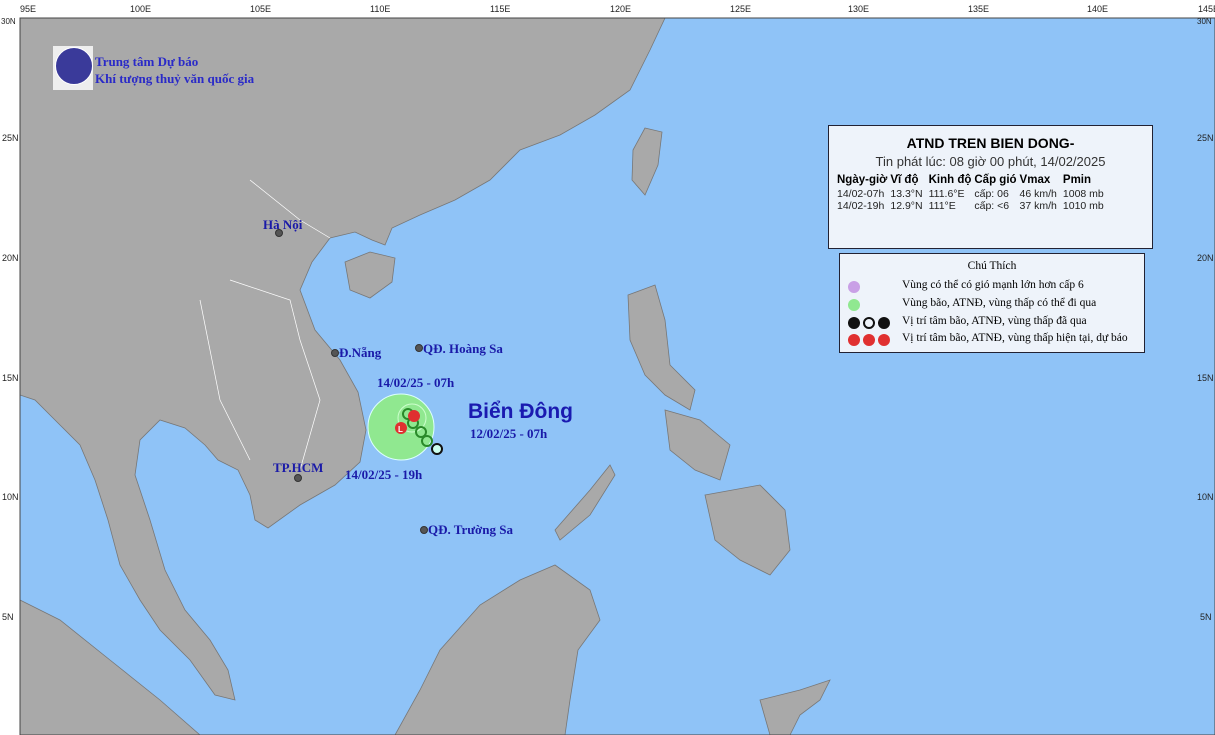  What do you see at coordinates (1077, 180) in the screenshot?
I see `col-header: Pmin` at bounding box center [1077, 180].